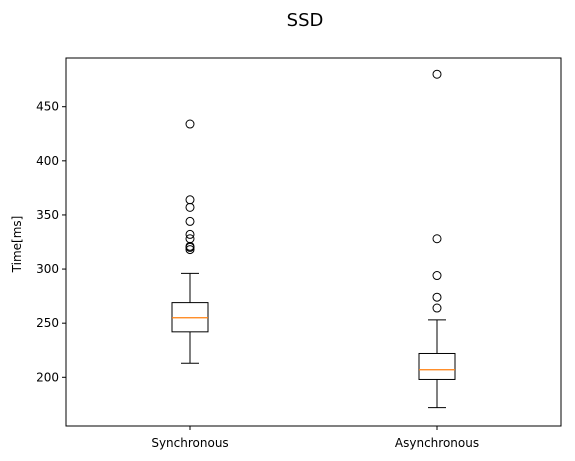 This screenshot has width=575, height=461. I want to click on box-group-asynchronous, so click(437, 239).